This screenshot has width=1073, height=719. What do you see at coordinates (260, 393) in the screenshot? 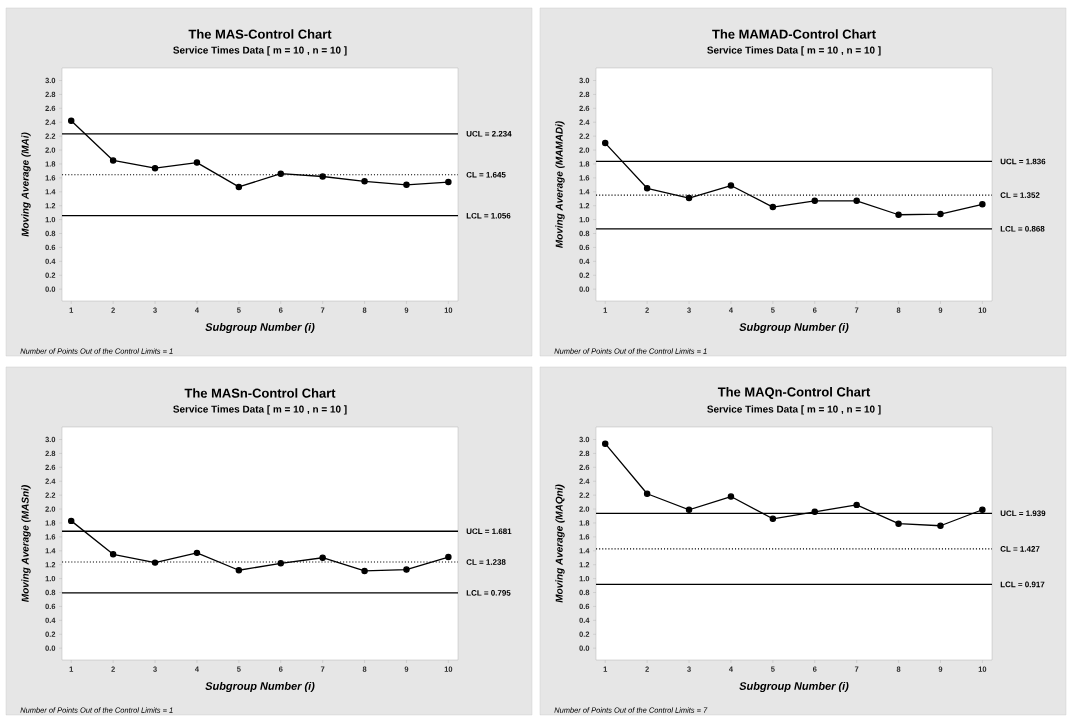
I see `chart-title: The MASn-Control Chart` at bounding box center [260, 393].